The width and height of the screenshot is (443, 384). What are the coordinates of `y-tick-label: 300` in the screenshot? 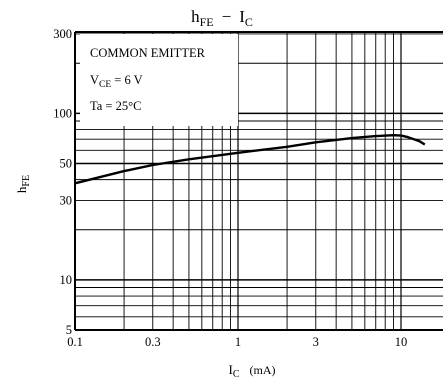 It's located at (62, 34).